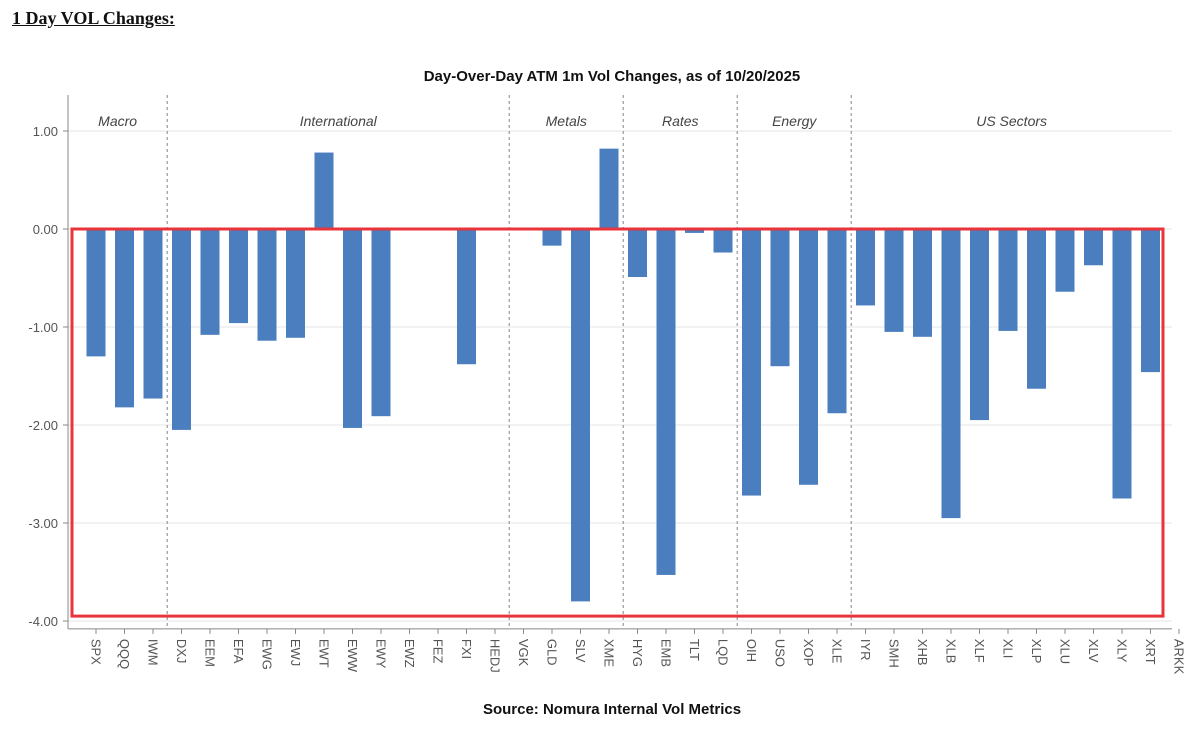  What do you see at coordinates (566, 121) in the screenshot?
I see `group-label-metals: Metals` at bounding box center [566, 121].